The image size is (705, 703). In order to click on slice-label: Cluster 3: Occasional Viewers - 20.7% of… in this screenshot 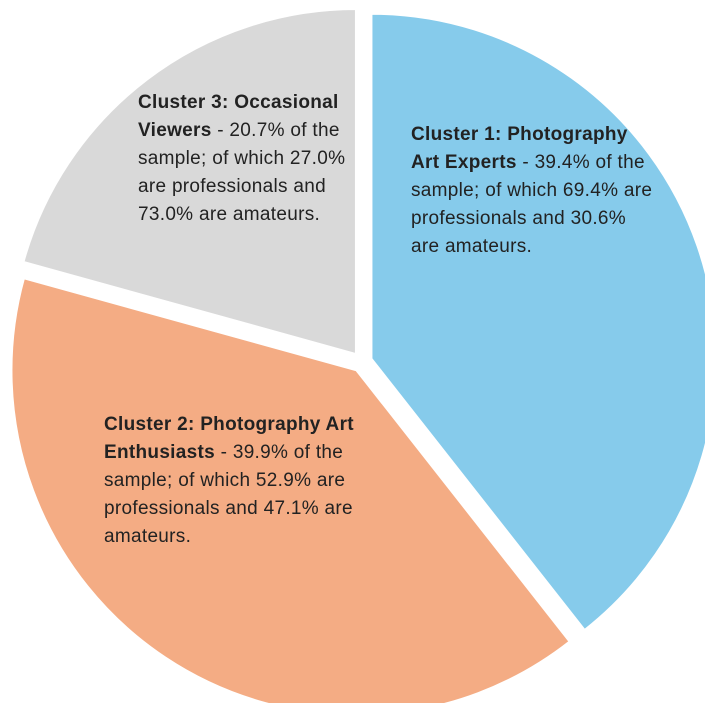, I will do `click(250, 159)`.